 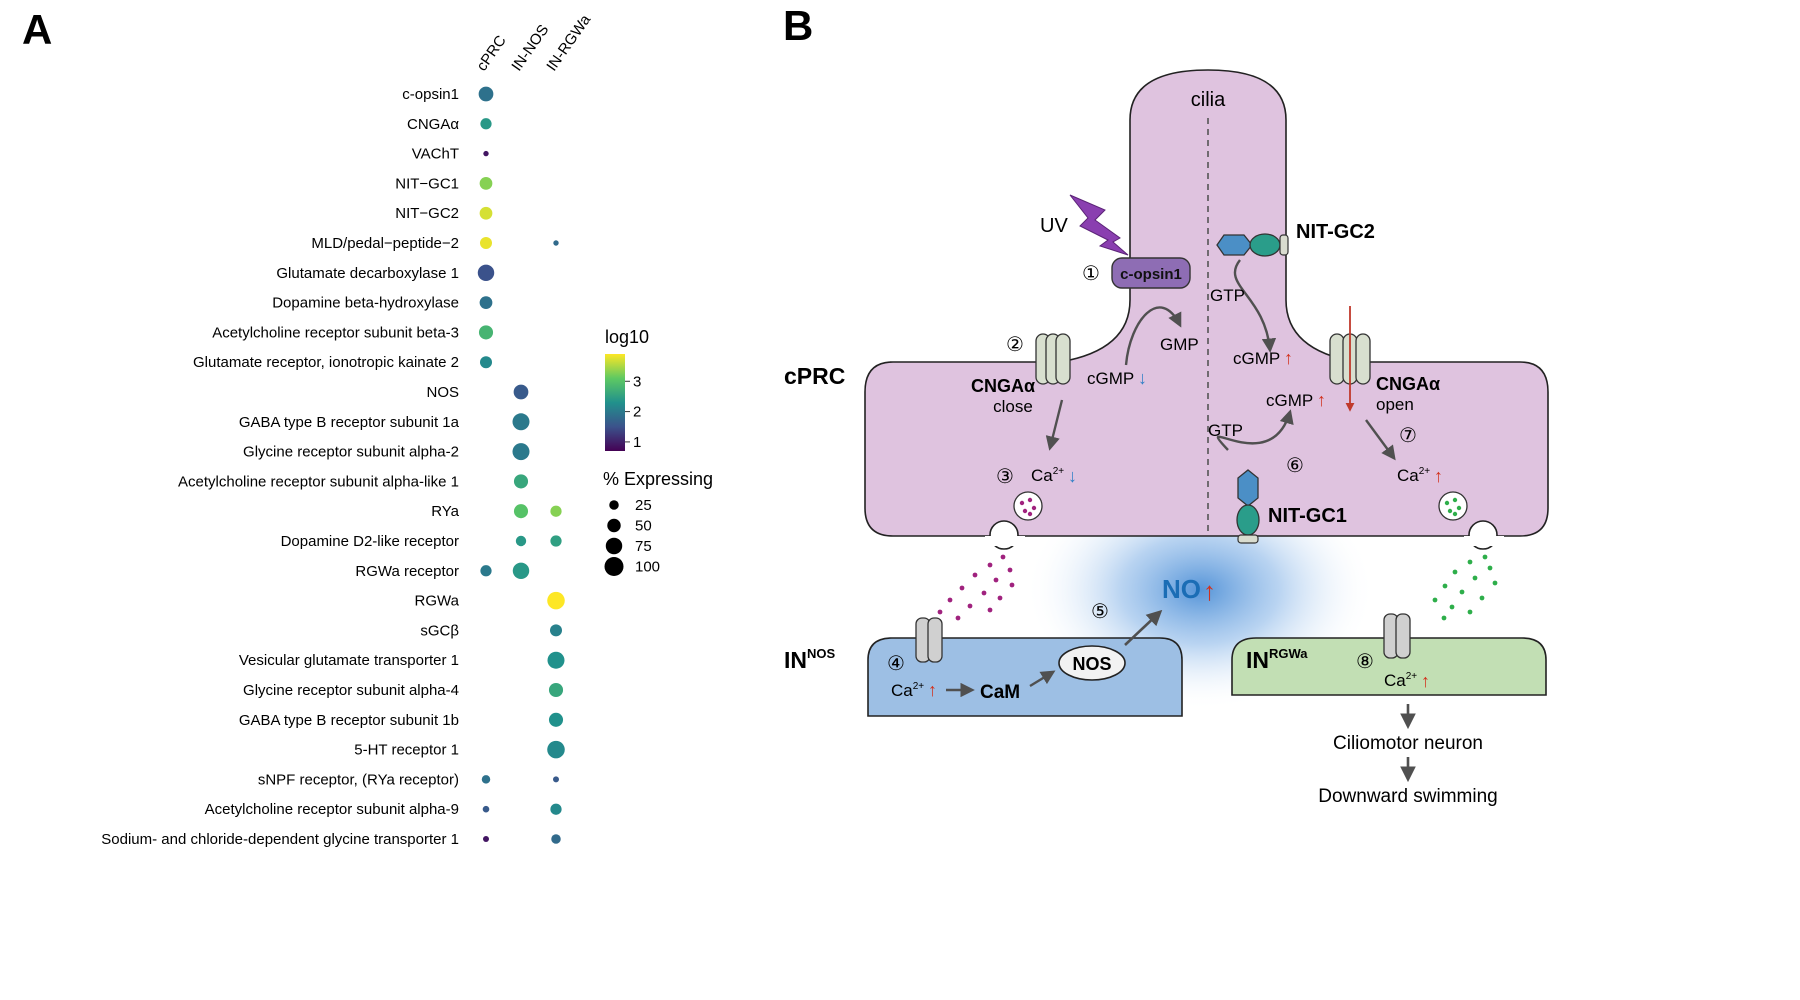 I want to click on column-header-in-rgwa: IN-RGWa, so click(x=568, y=42).